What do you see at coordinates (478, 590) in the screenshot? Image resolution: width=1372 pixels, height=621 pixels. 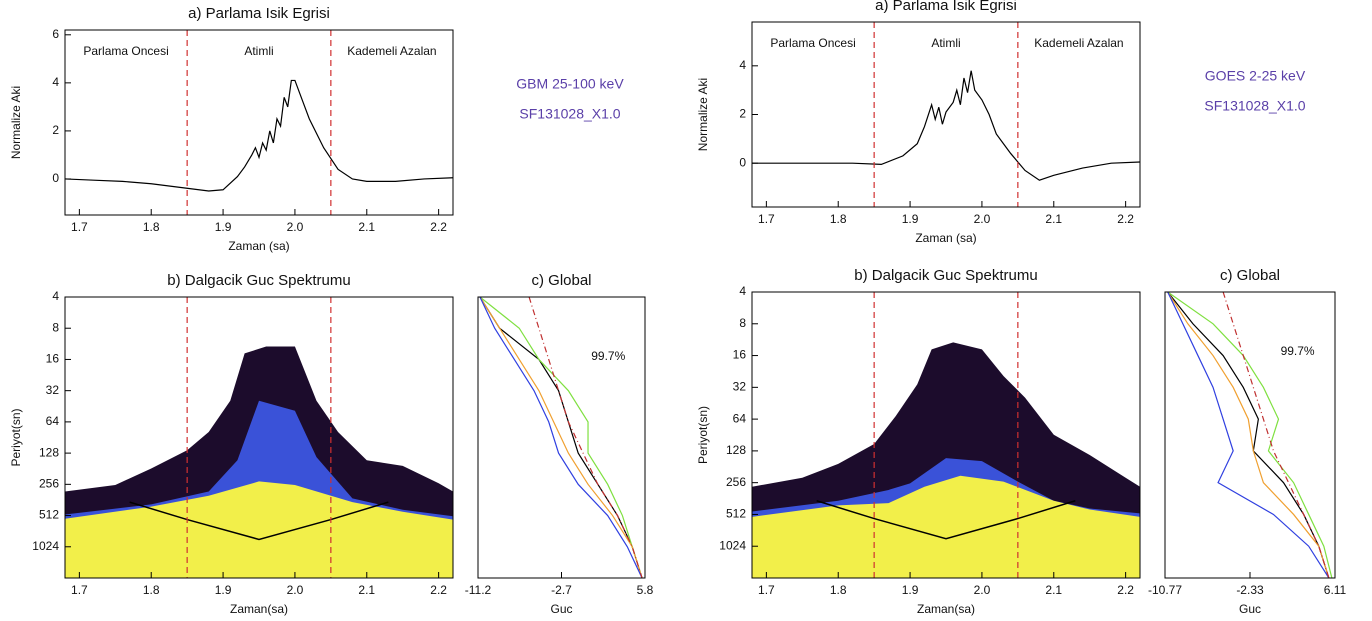 I see `x-tick-label: -11.2` at bounding box center [478, 590].